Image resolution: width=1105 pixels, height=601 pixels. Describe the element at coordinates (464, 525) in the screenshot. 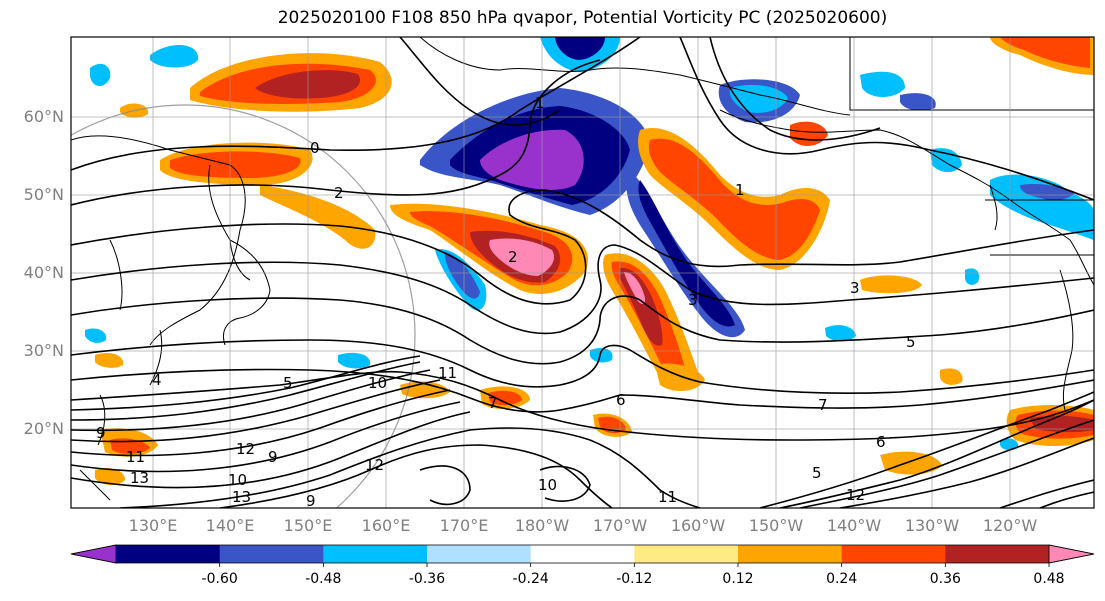

I see `lon-label: 170°E` at that location.